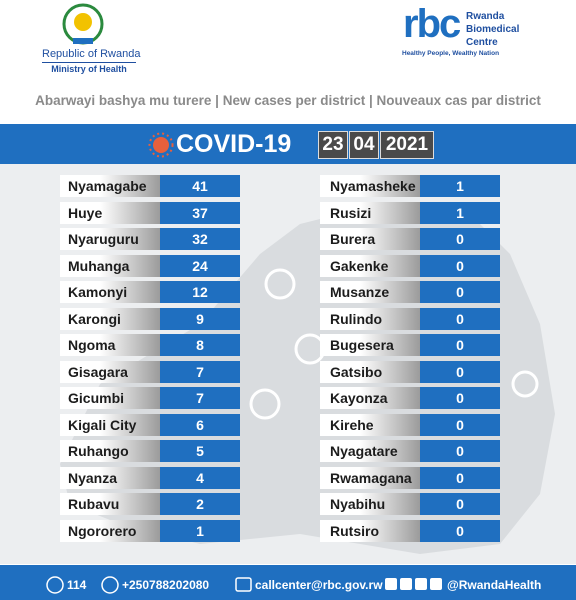 This screenshot has width=576, height=600. What do you see at coordinates (98, 451) in the screenshot?
I see `district-name: Ruhango` at bounding box center [98, 451].